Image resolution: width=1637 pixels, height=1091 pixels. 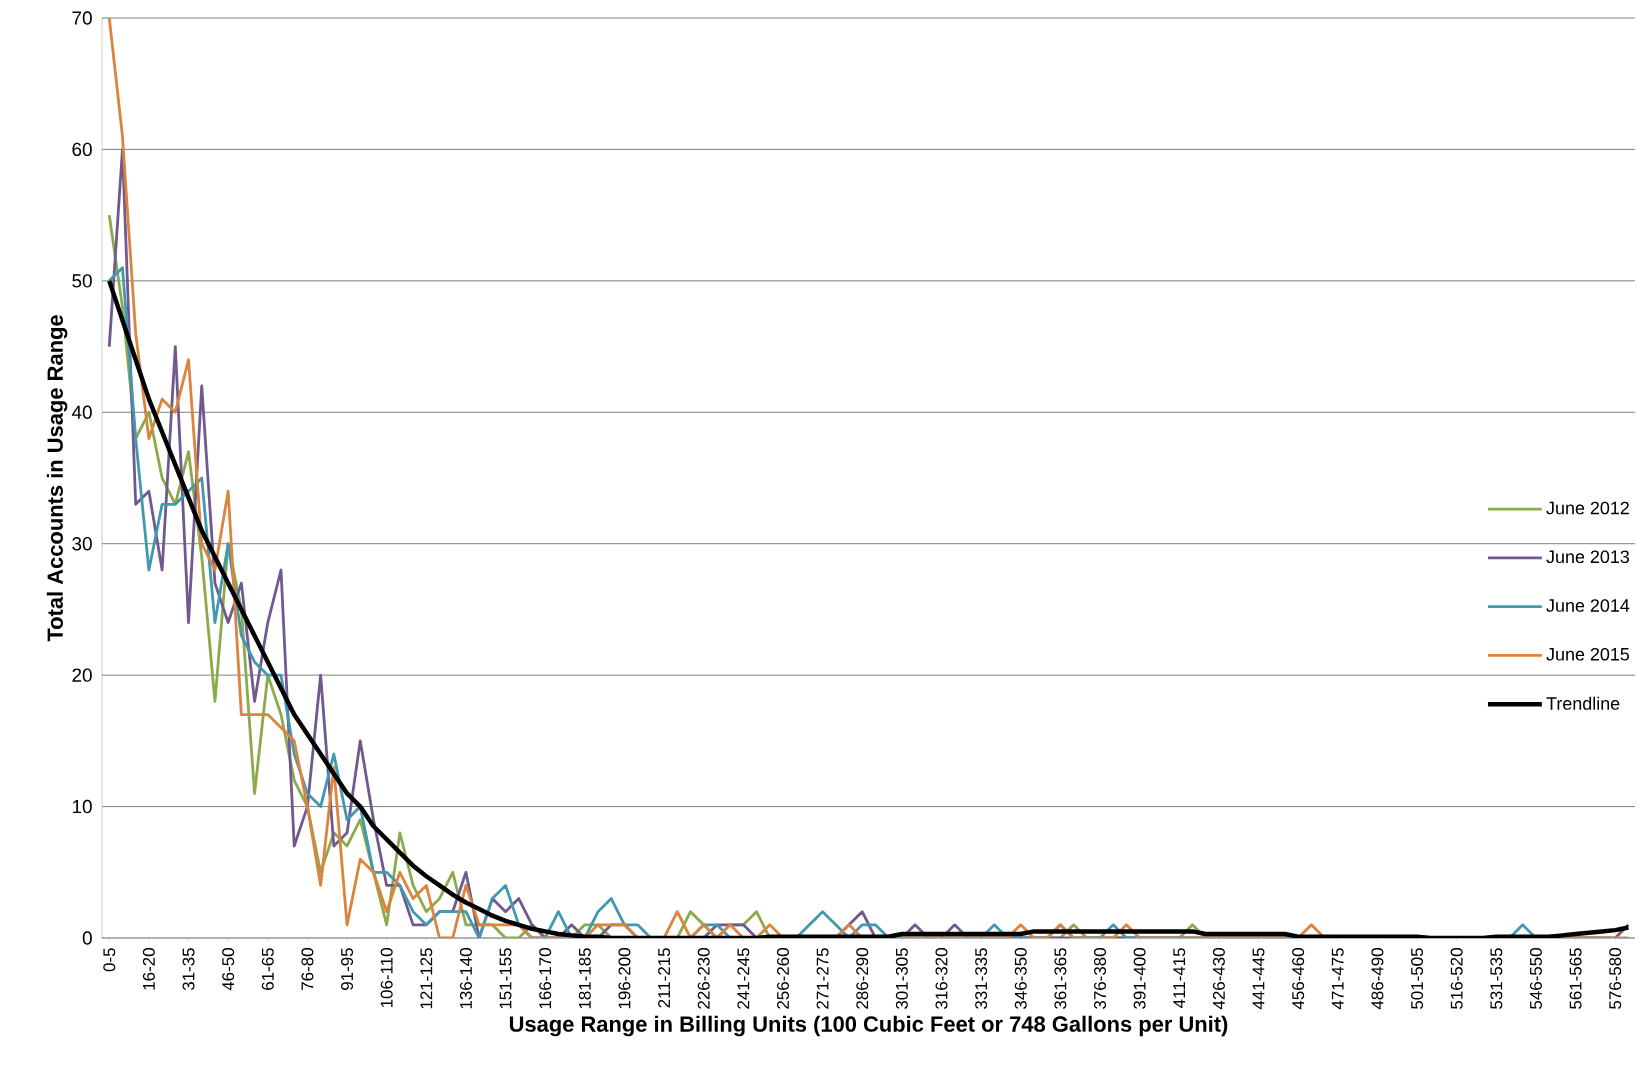 What do you see at coordinates (1535, 978) in the screenshot?
I see `x-tick-label: 546-550` at bounding box center [1535, 978].